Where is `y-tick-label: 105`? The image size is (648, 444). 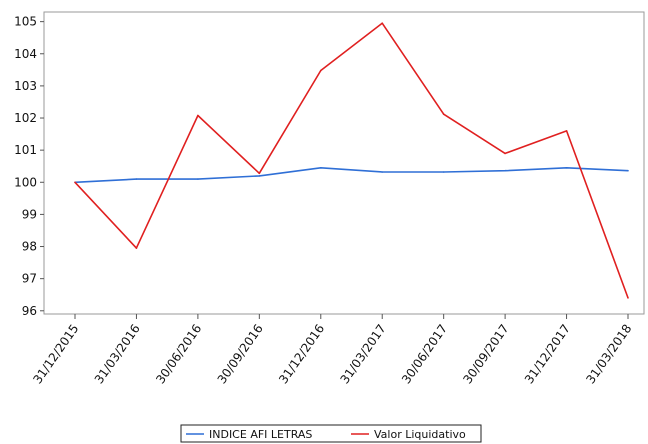 y-tick-label: 105 is located at coordinates (25, 22).